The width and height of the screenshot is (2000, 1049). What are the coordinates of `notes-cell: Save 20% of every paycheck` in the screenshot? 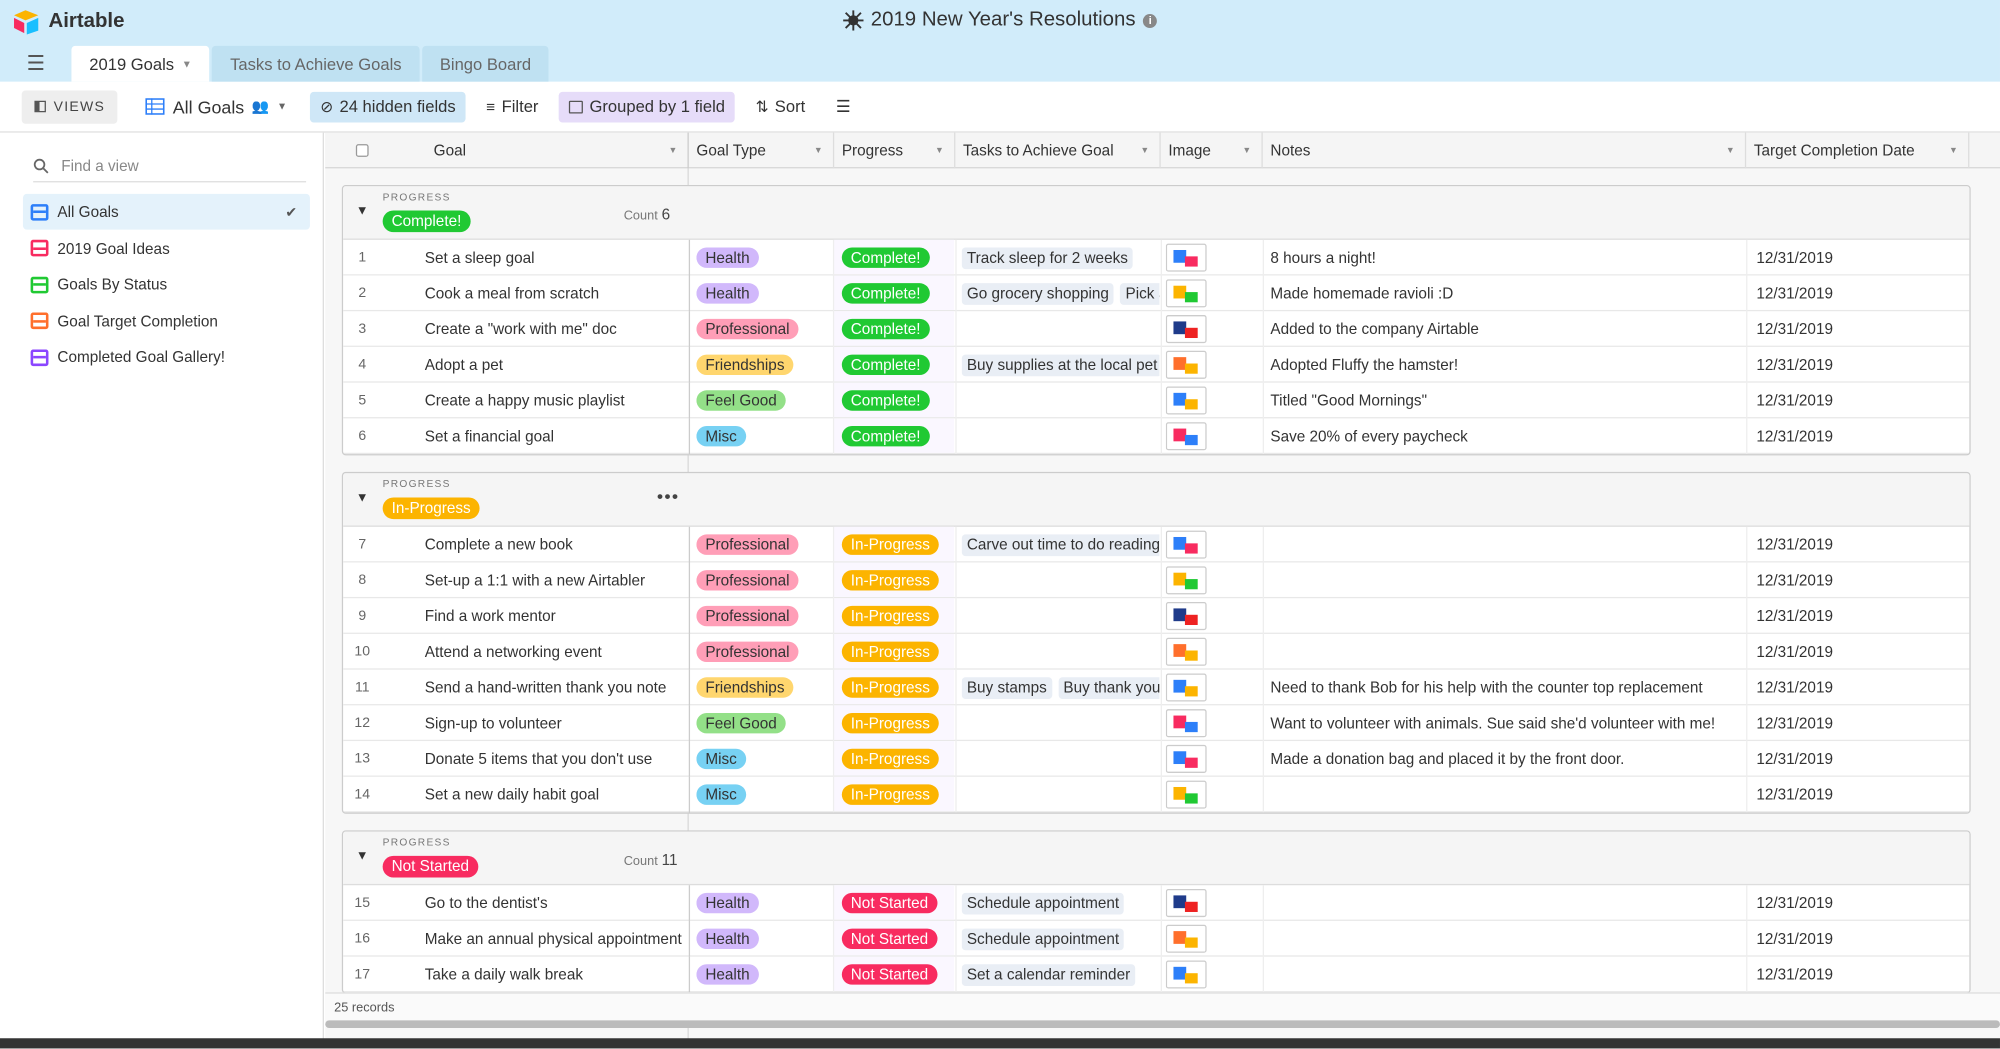 It's located at (1369, 436).